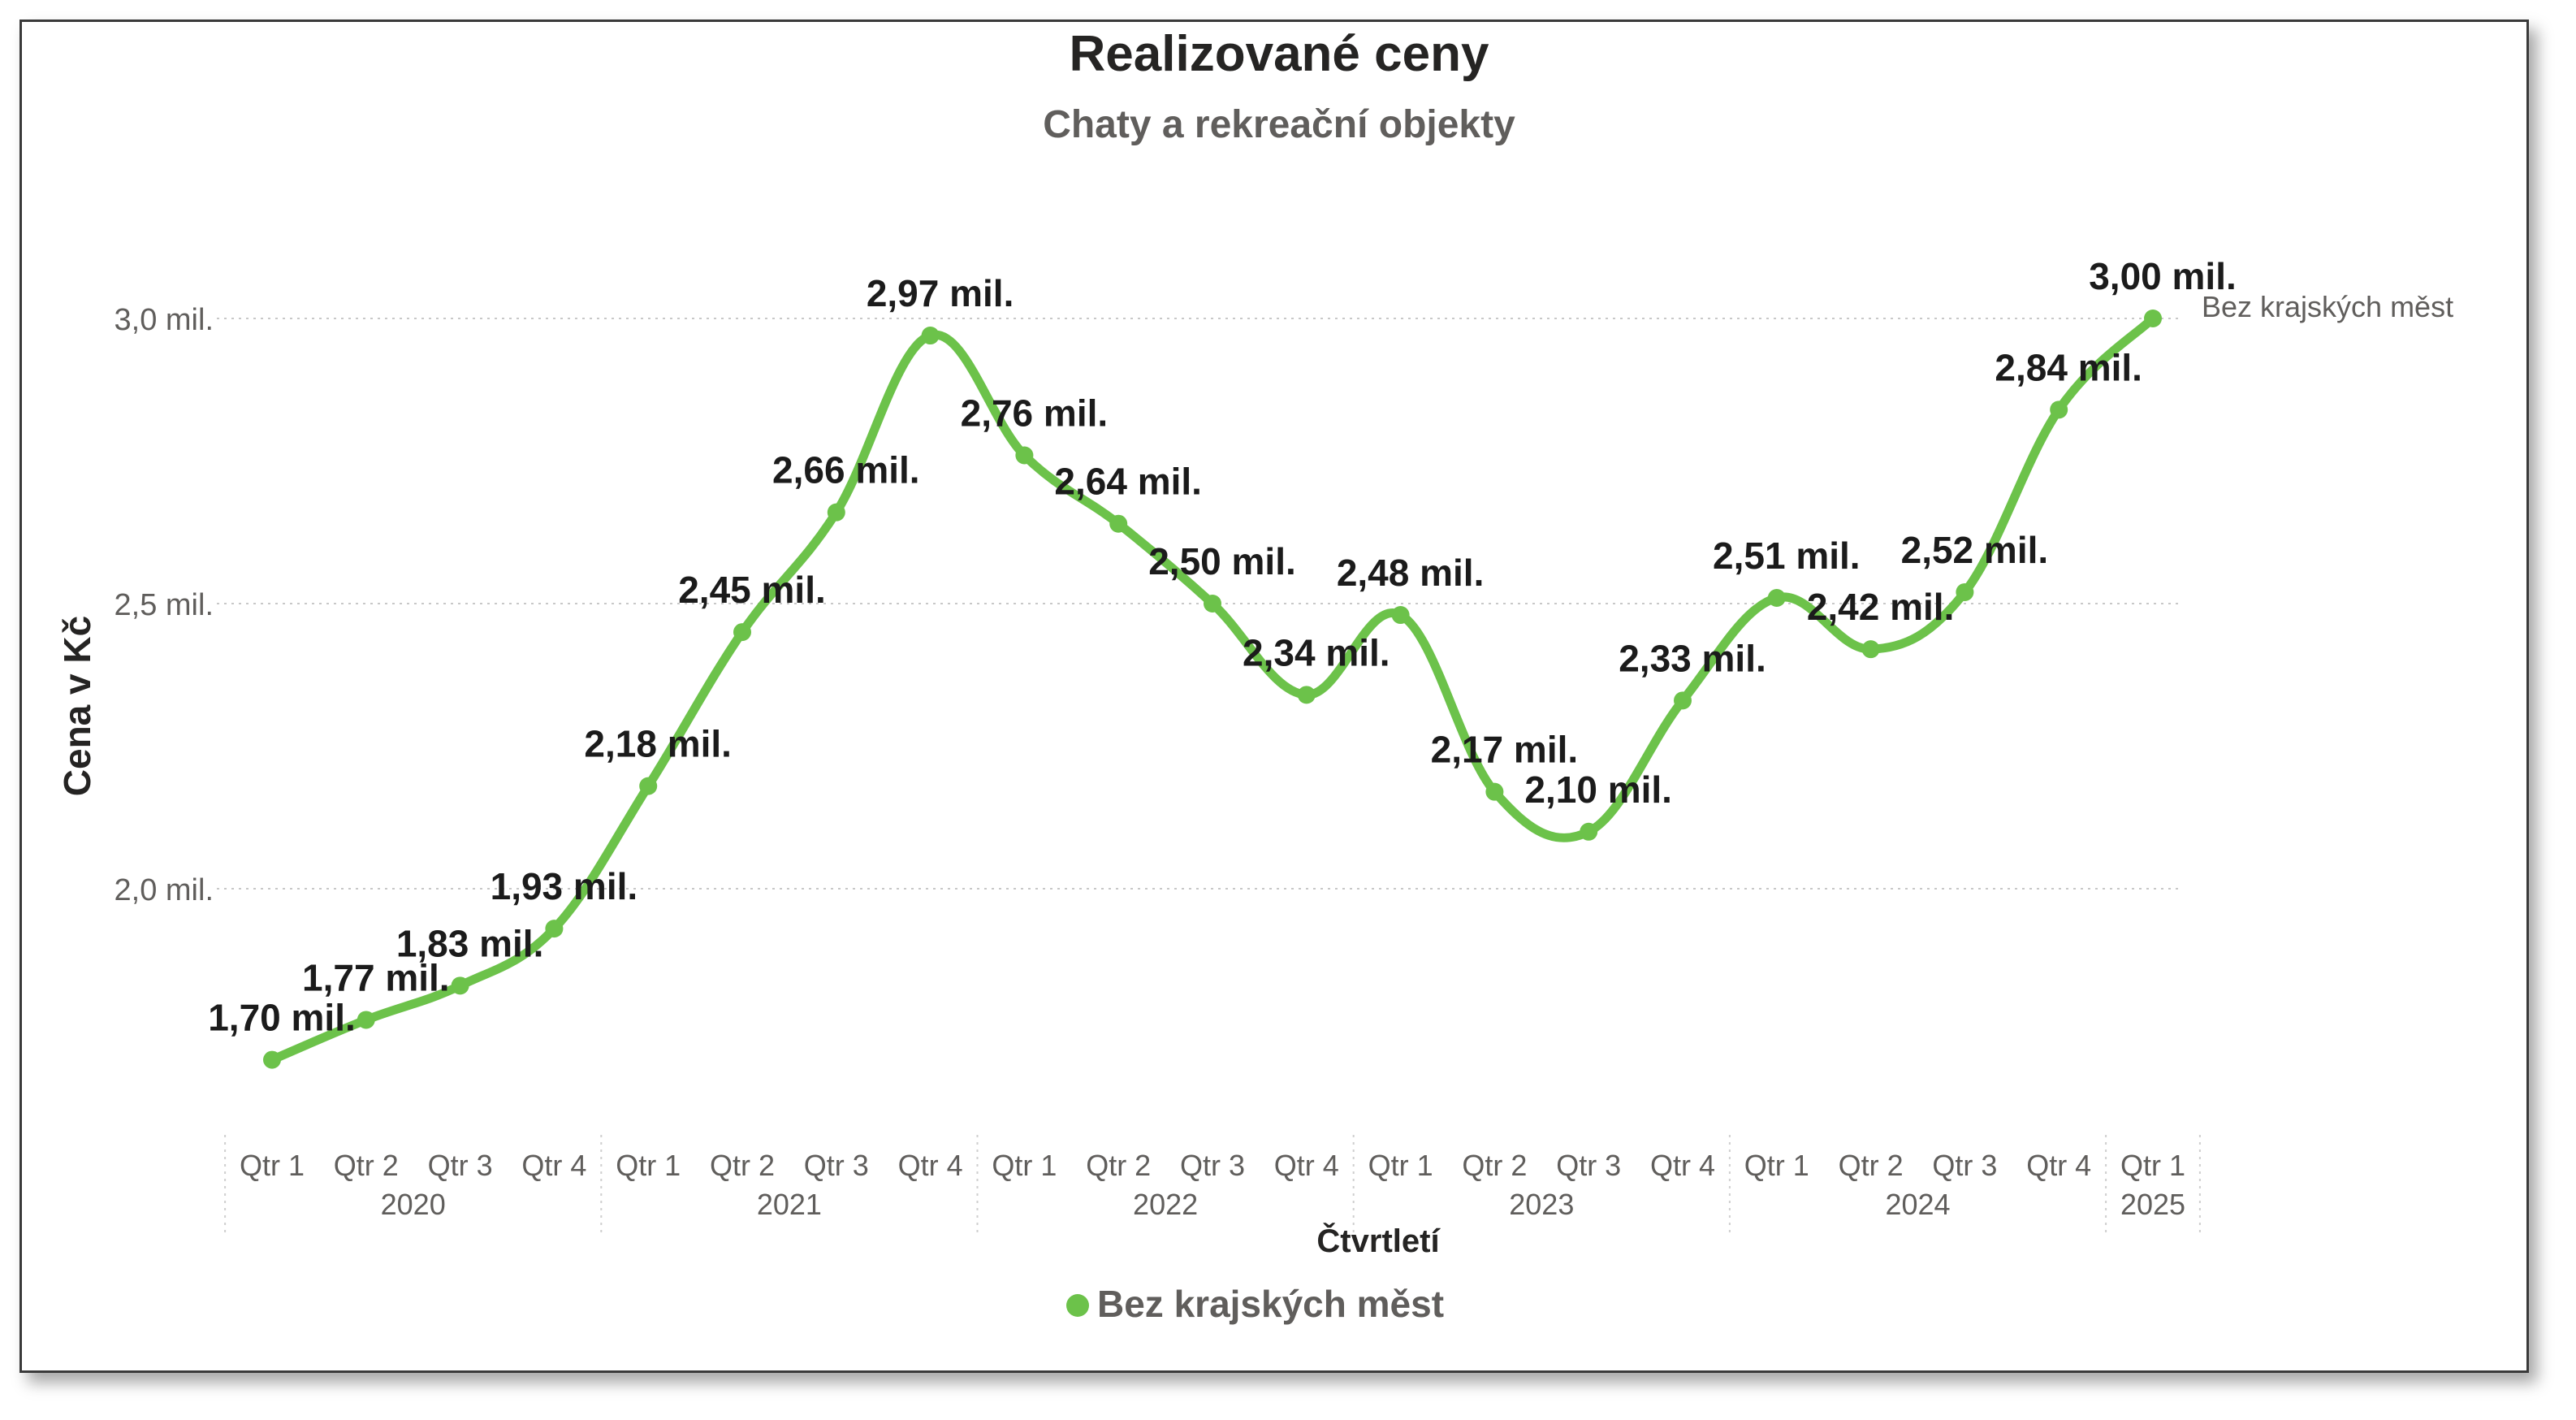 Image resolution: width=2576 pixels, height=1420 pixels. I want to click on legend-label: Bez krajských měst, so click(1270, 1304).